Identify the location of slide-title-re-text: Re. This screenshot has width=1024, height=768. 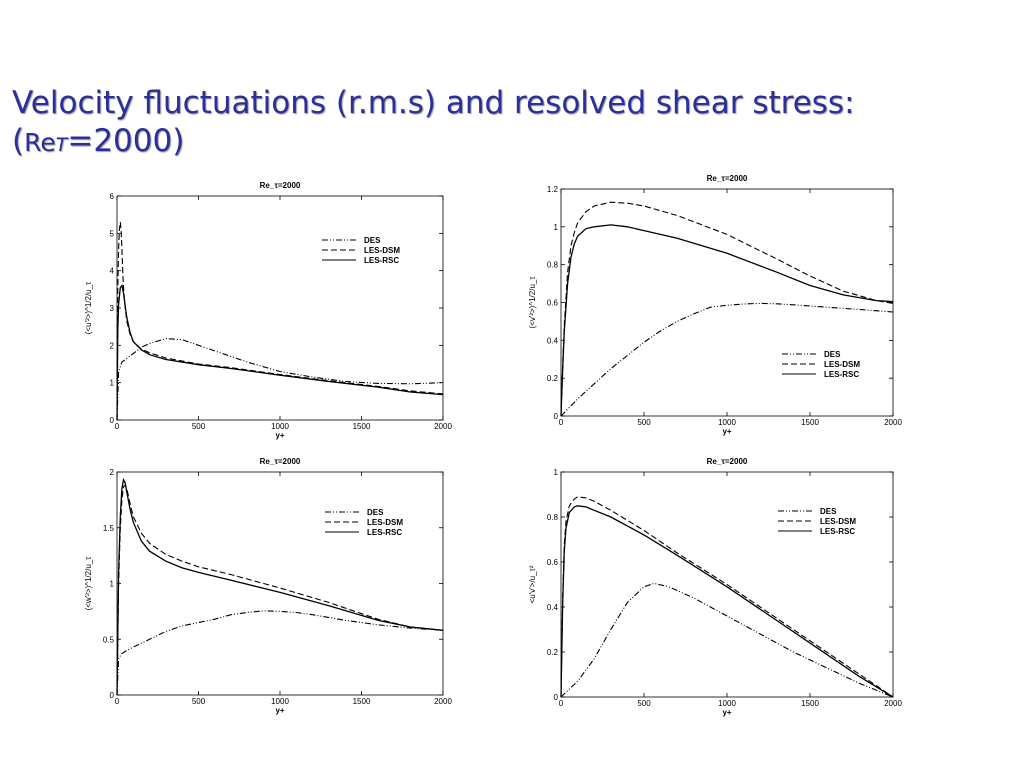
(40, 142).